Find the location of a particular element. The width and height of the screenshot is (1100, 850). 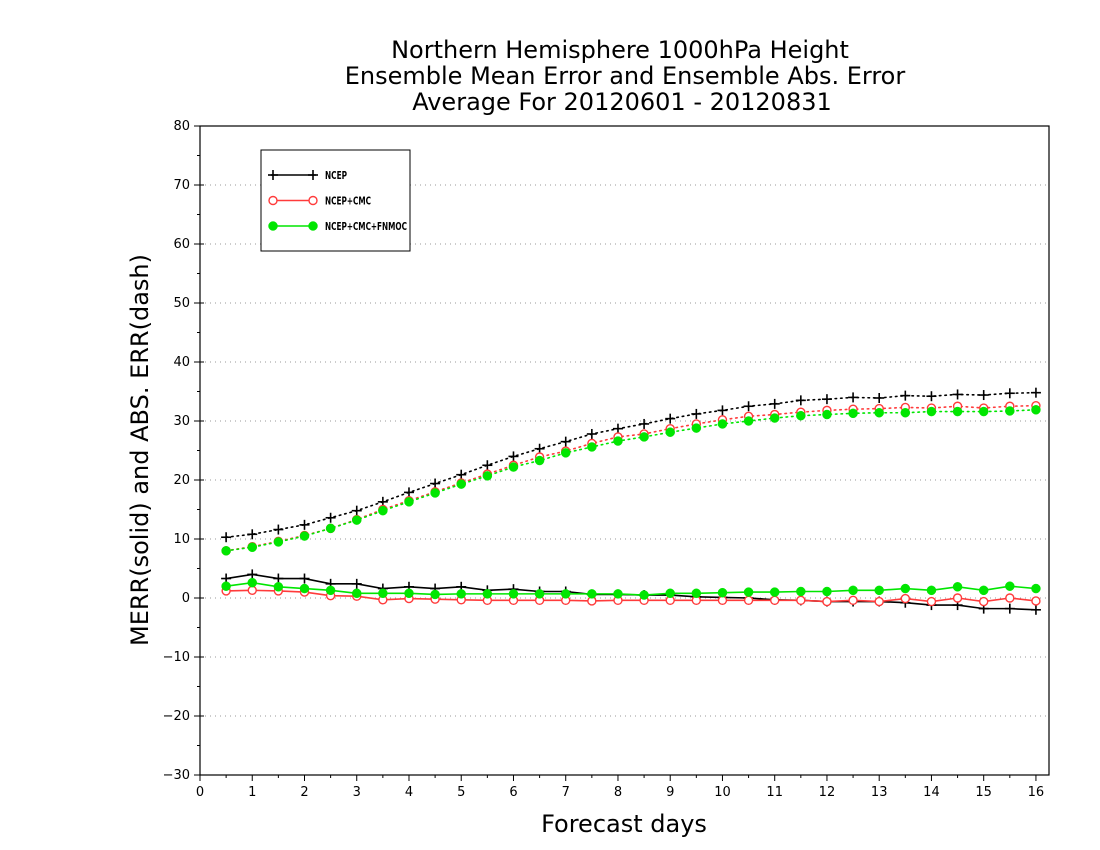

legend-item: NCEP+CMC is located at coordinates (319, 201).